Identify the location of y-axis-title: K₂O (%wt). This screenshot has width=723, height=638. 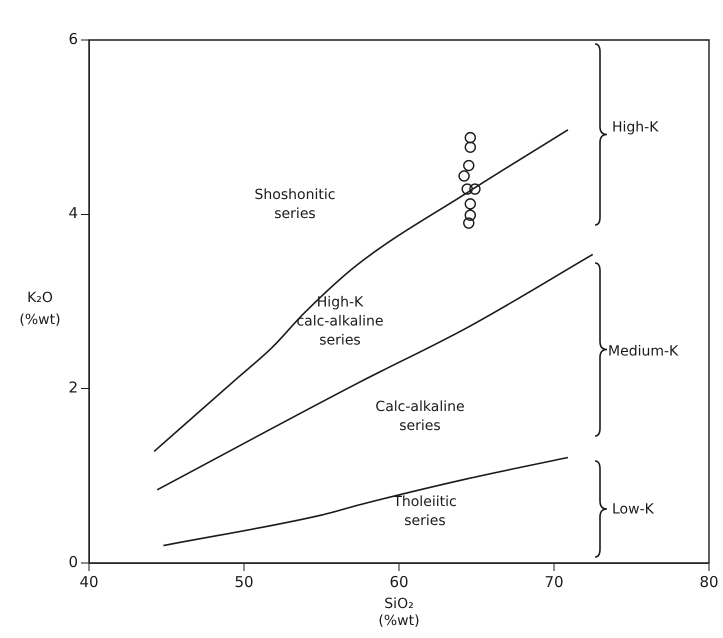
(40, 309).